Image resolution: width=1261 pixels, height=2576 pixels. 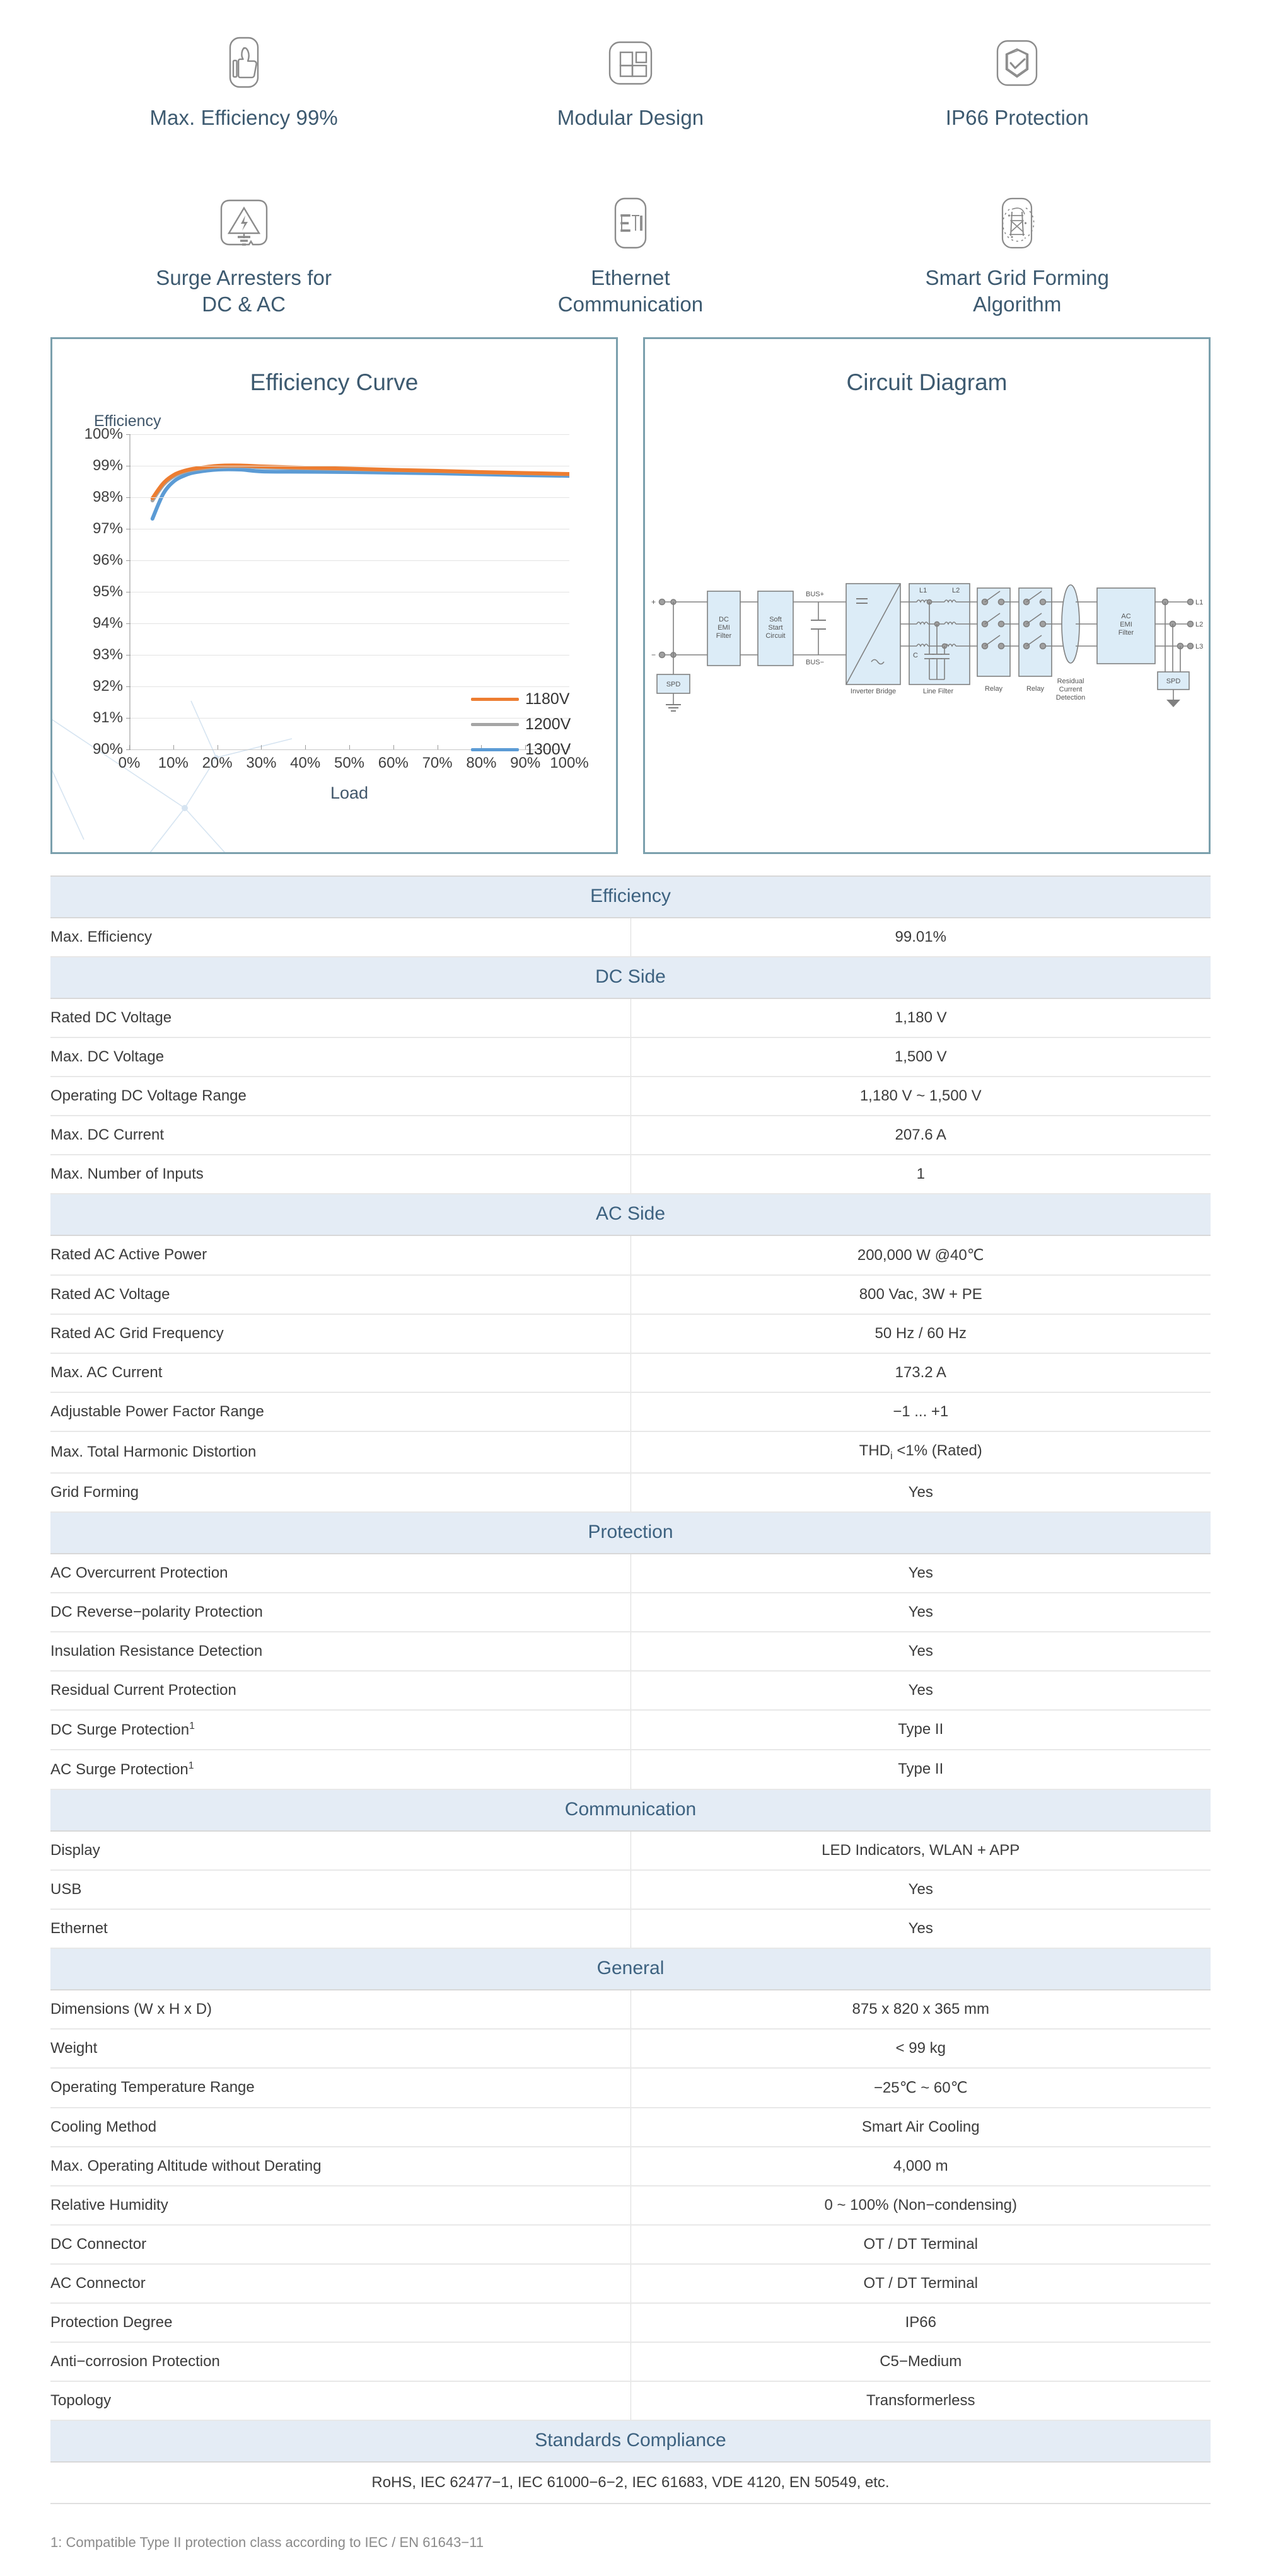 What do you see at coordinates (1017, 250) in the screenshot?
I see `feature-smart-grid-forming: Smart Grid Forming Algorithm` at bounding box center [1017, 250].